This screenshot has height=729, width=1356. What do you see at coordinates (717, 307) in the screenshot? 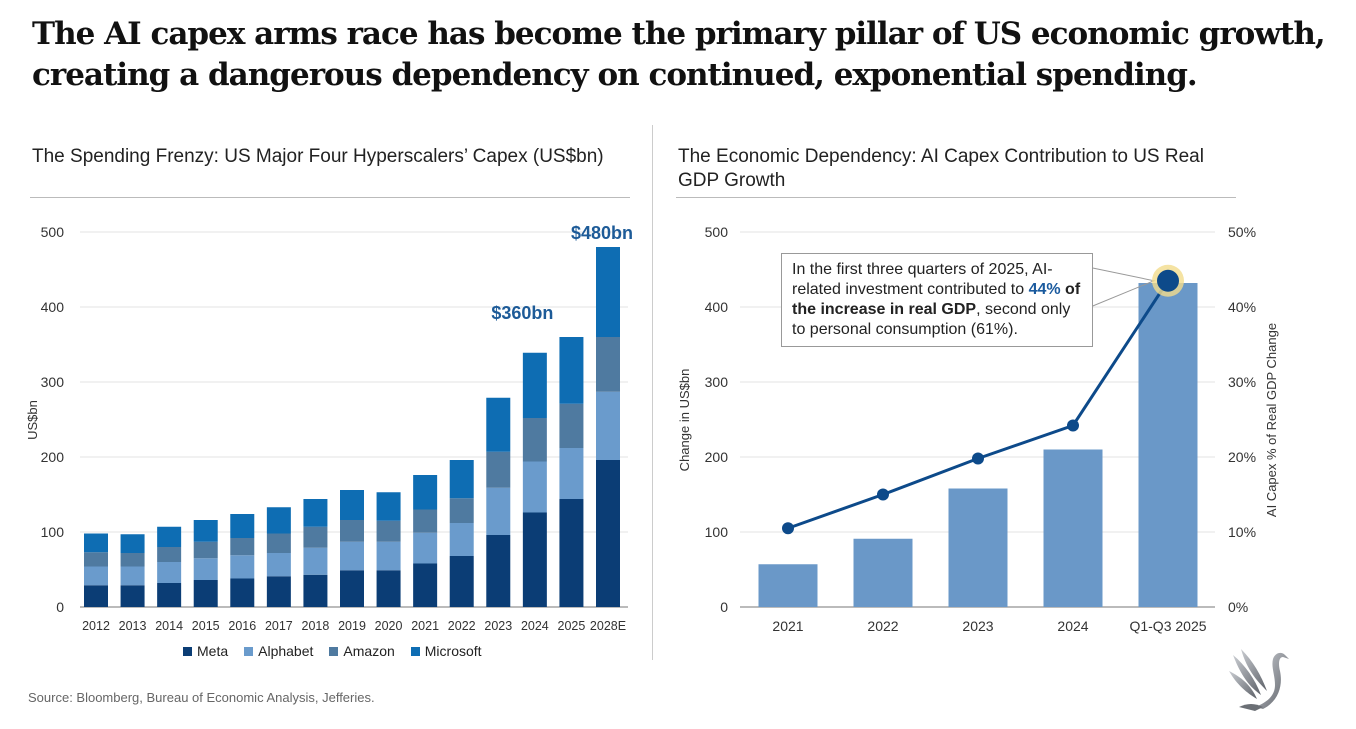
I see `right-y-tick-label: 400` at bounding box center [717, 307].